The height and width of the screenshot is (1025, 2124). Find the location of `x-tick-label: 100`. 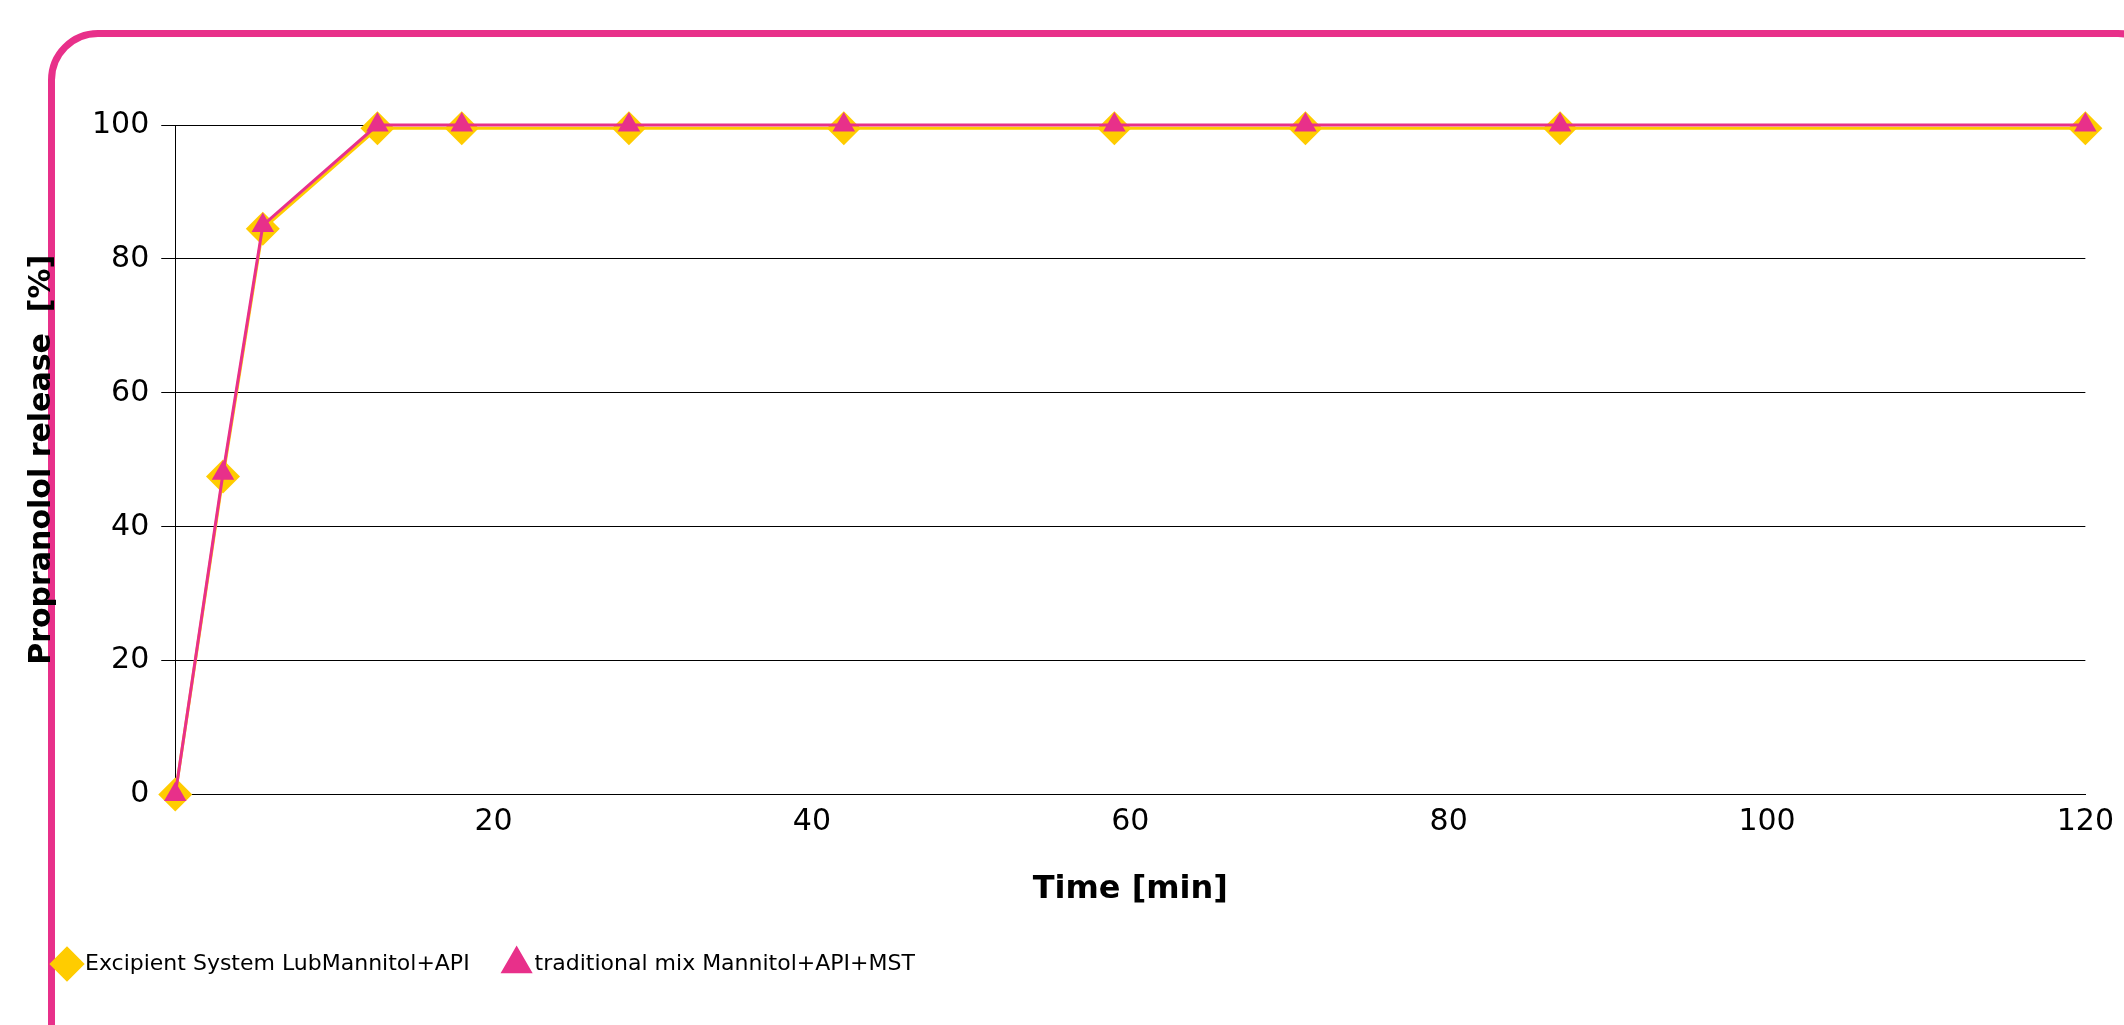

x-tick-label: 100 is located at coordinates (1767, 820).